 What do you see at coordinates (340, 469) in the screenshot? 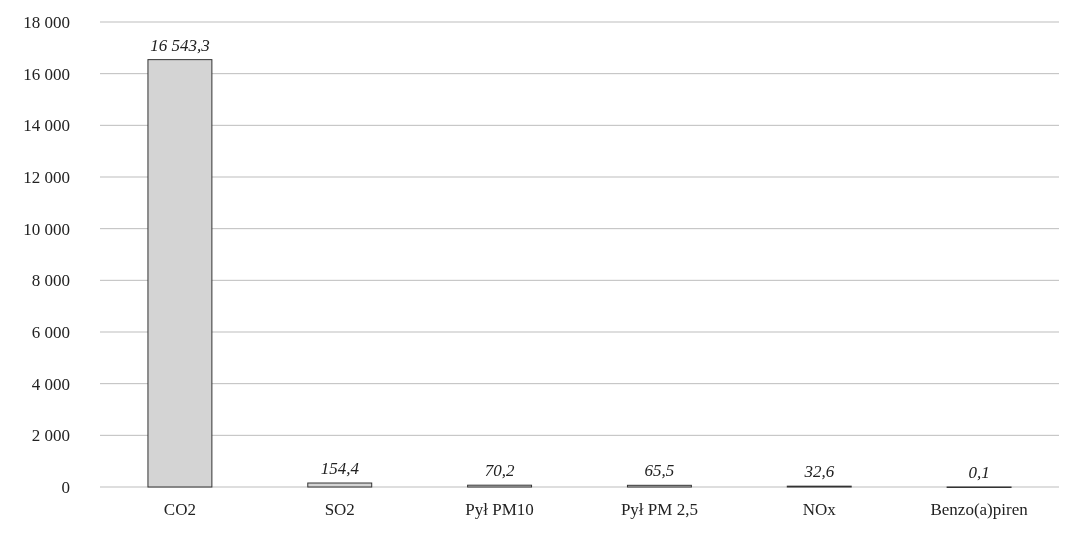
I see `data-label: 154,4` at bounding box center [340, 469].